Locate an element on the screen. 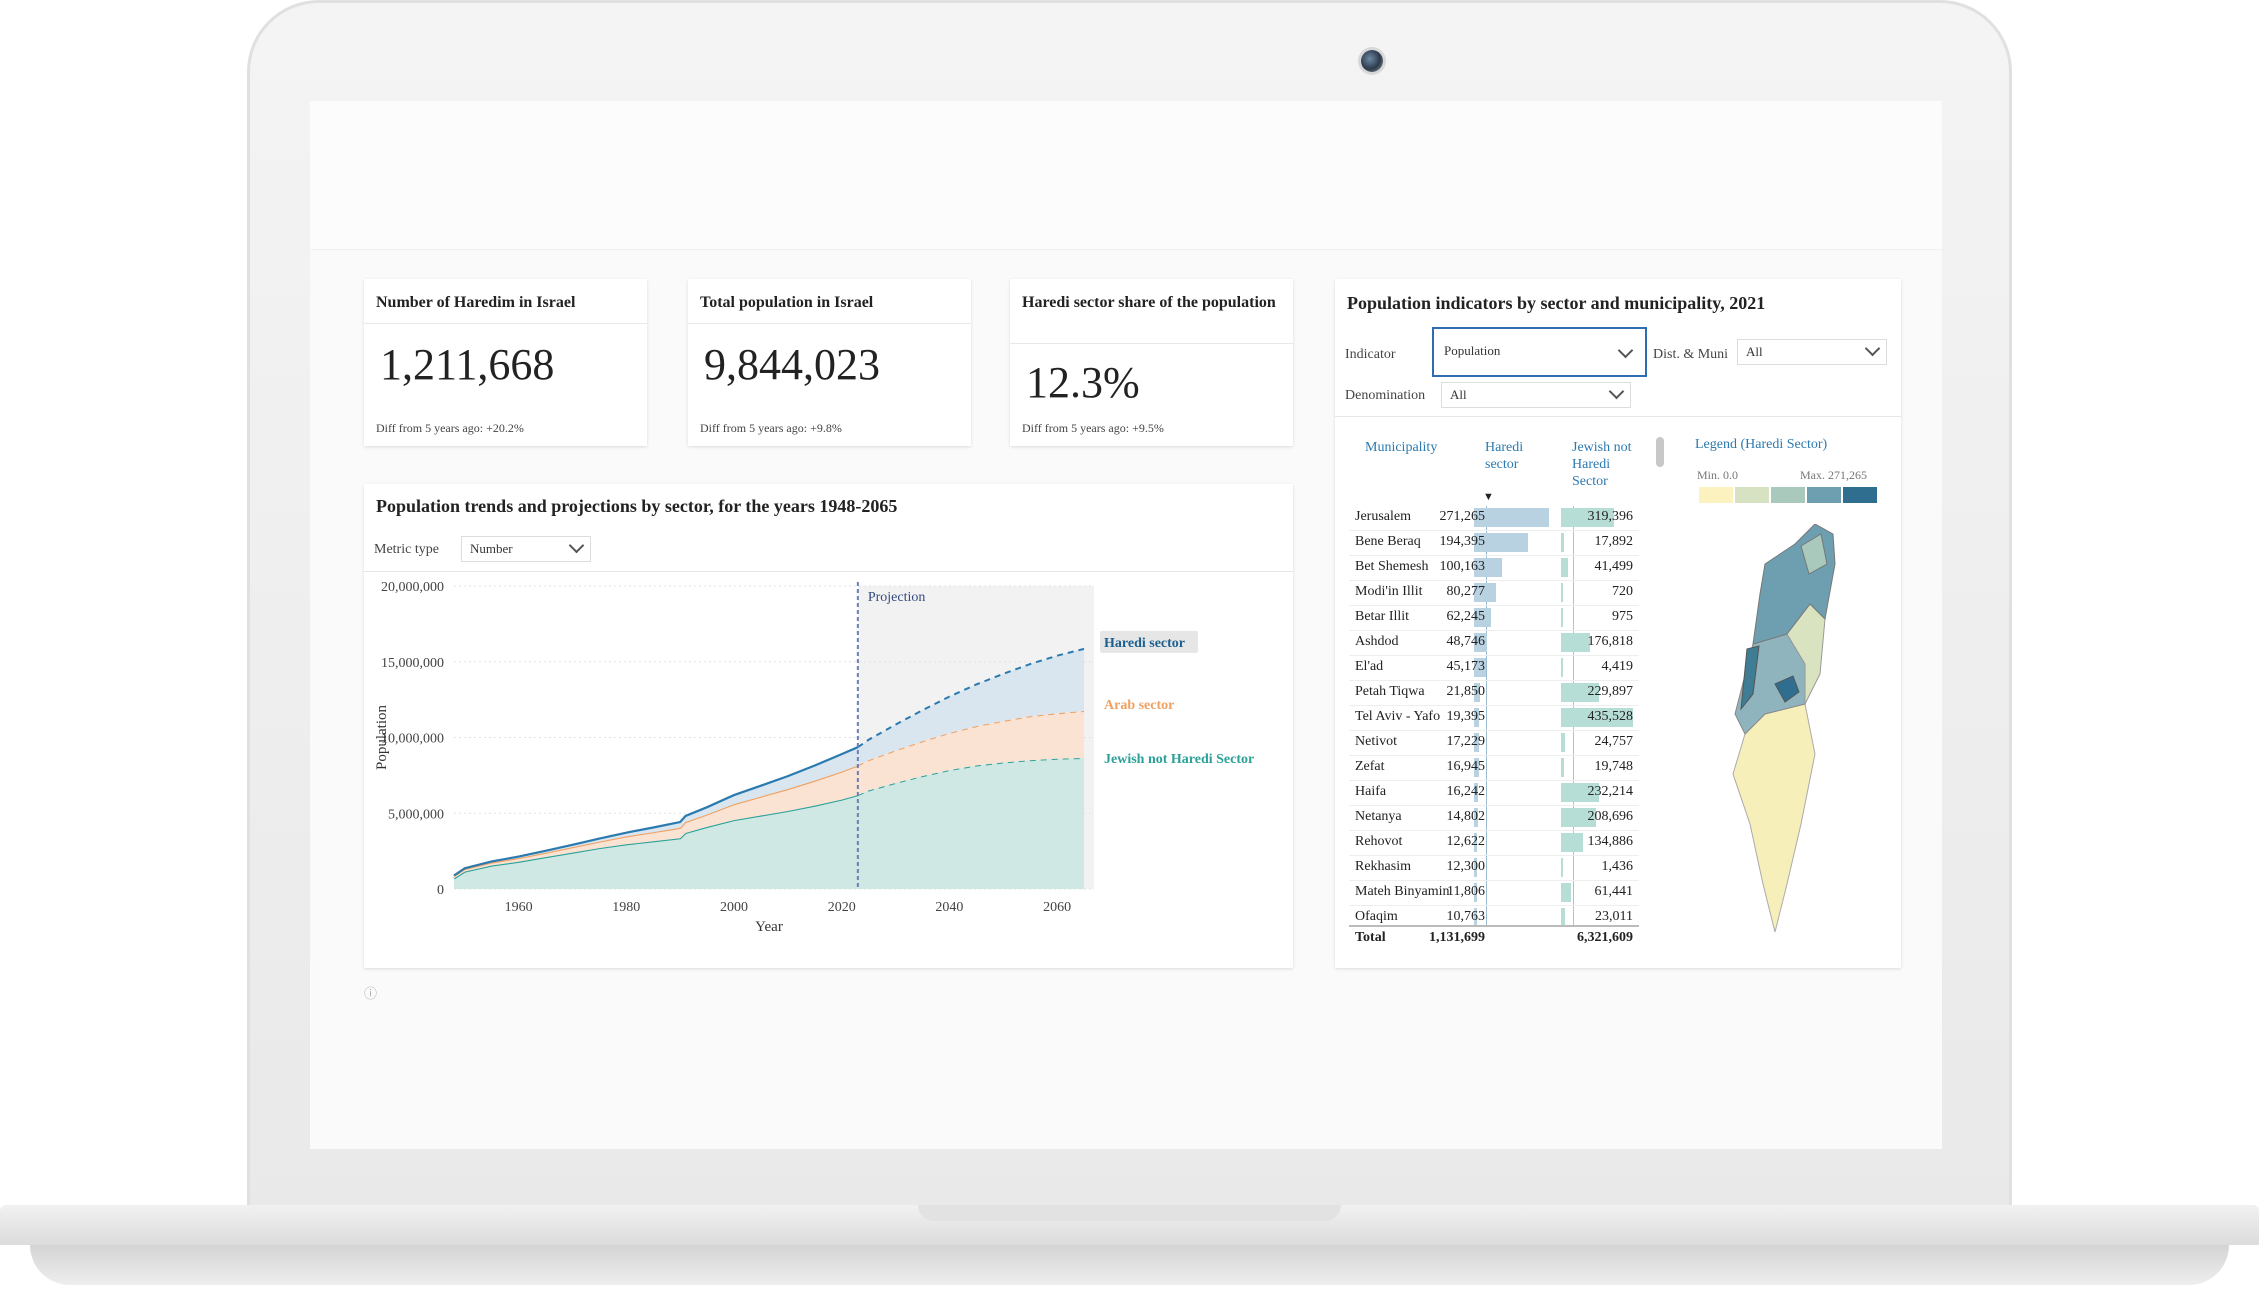 The width and height of the screenshot is (2259, 1300). sort-descending-icon: ▼ is located at coordinates (1488, 497).